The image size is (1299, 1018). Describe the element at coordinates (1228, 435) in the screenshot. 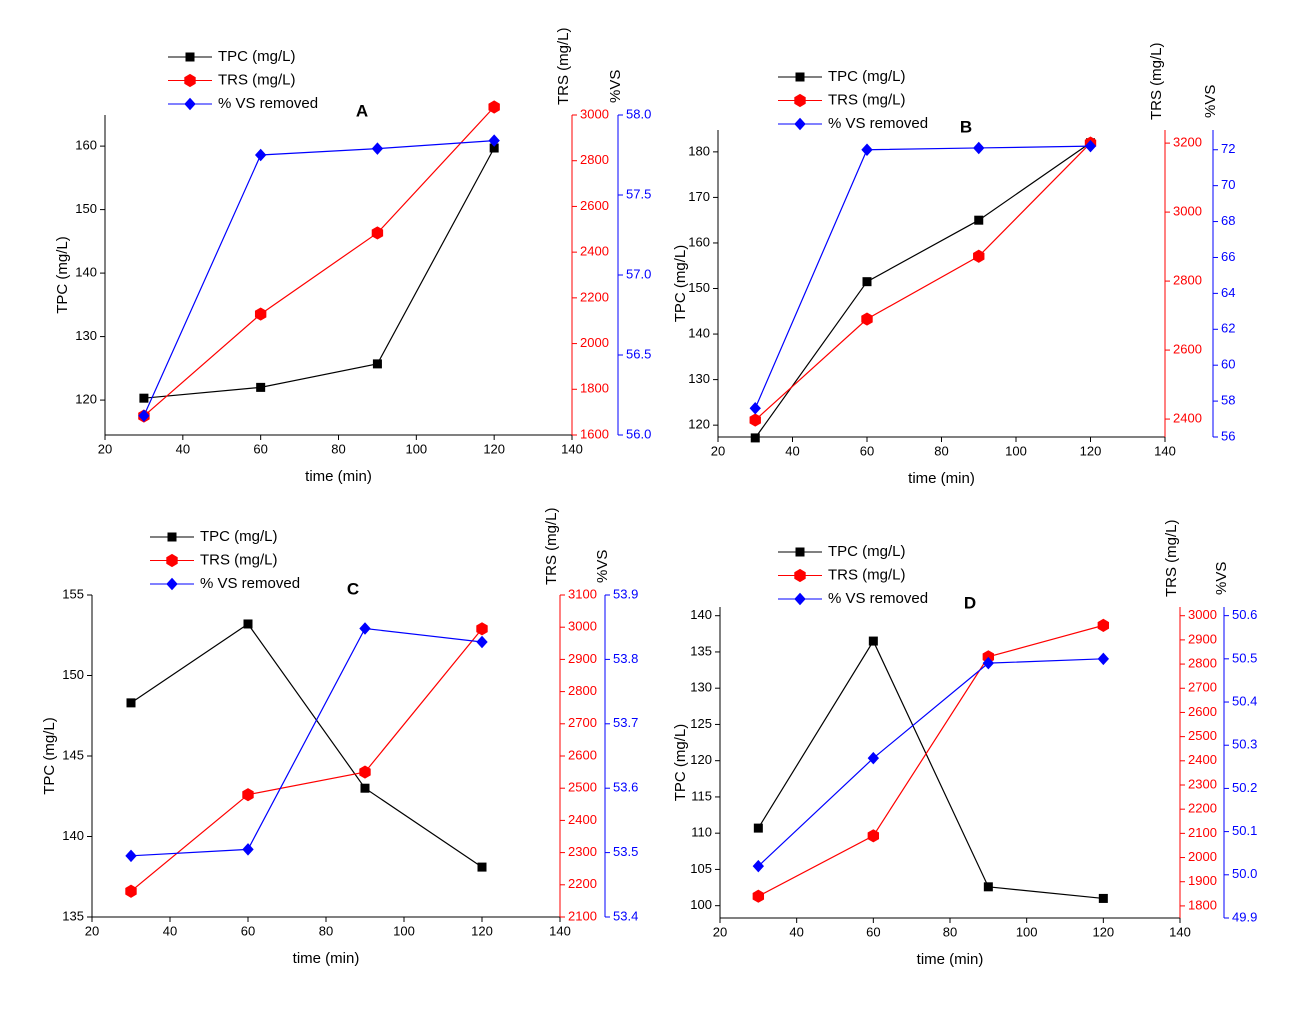

I see `y3-tick-label: 56` at that location.